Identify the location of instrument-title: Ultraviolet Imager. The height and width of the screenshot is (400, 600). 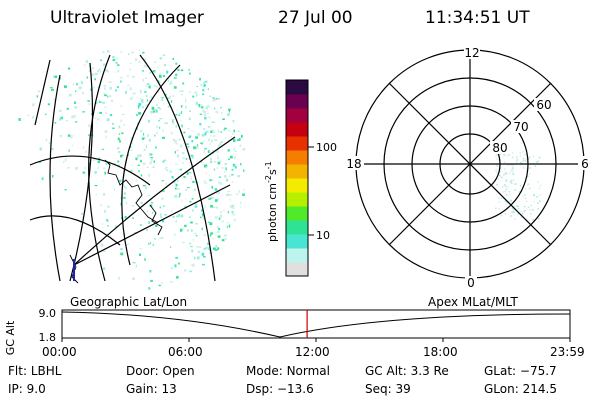
(127, 18).